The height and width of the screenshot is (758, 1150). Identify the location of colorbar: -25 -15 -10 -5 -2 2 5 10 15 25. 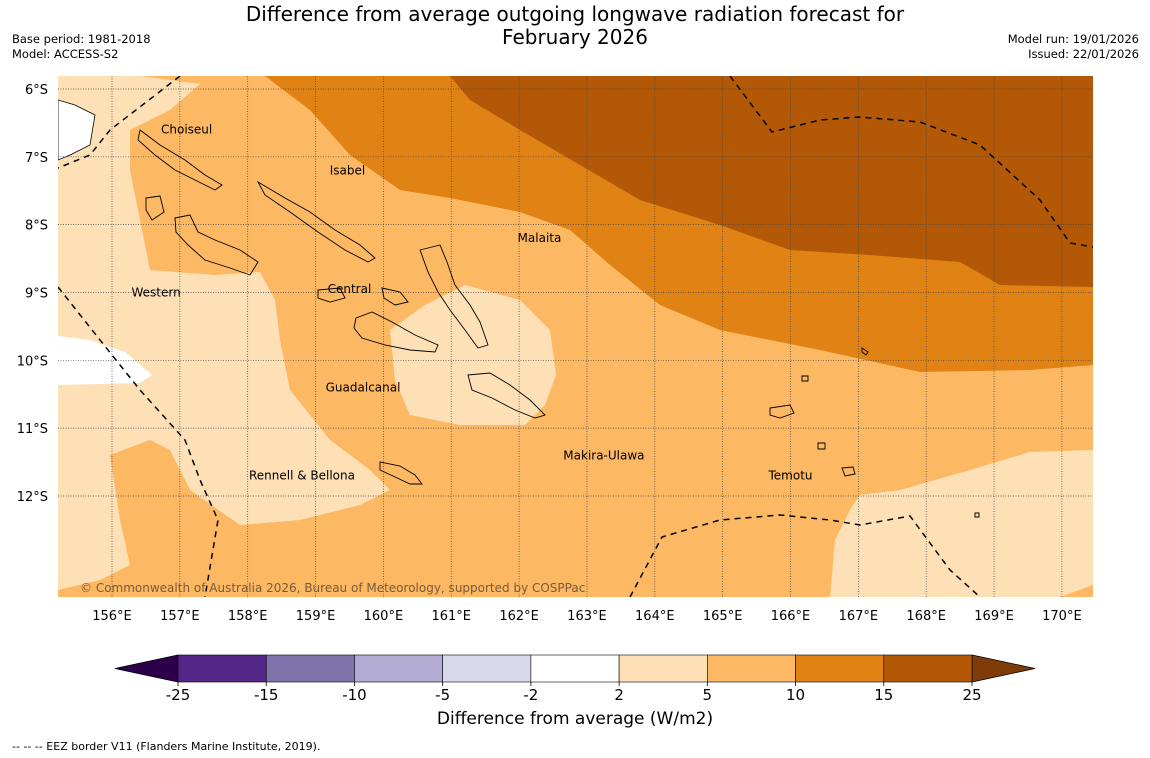
(575, 679).